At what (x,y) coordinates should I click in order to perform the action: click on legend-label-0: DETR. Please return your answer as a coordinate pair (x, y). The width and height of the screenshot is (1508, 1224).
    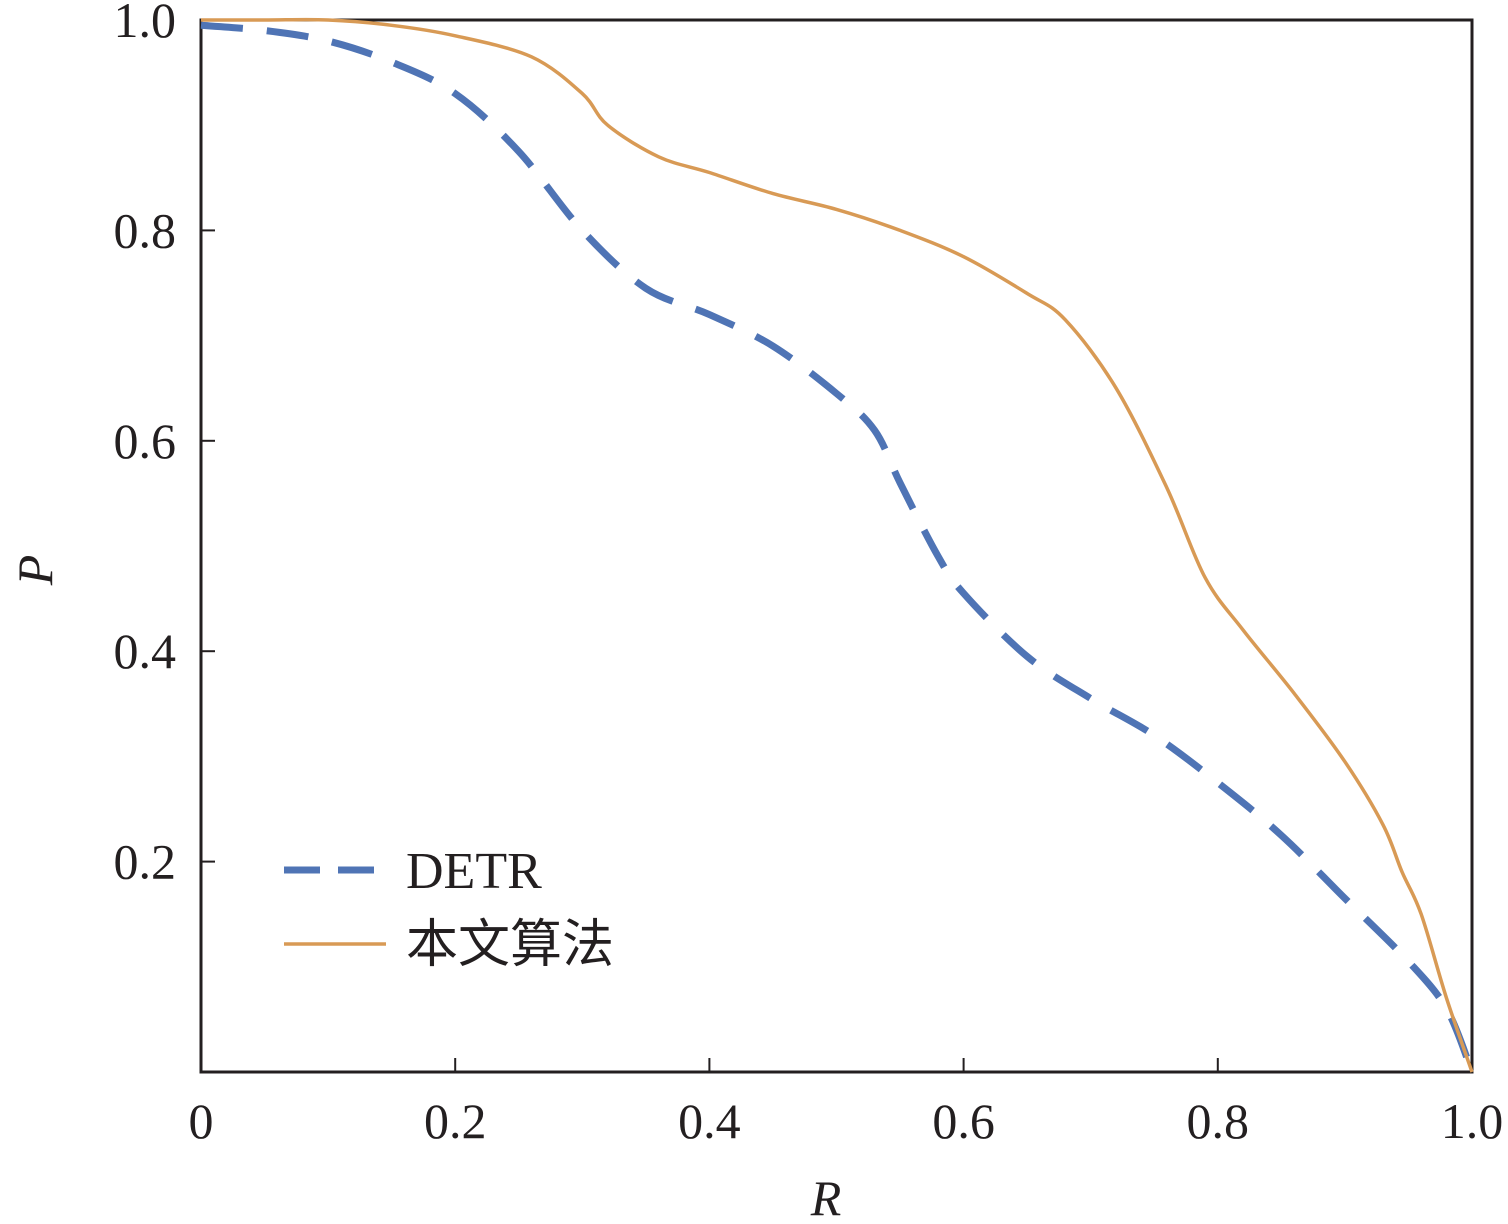
    Looking at the image, I should click on (474, 871).